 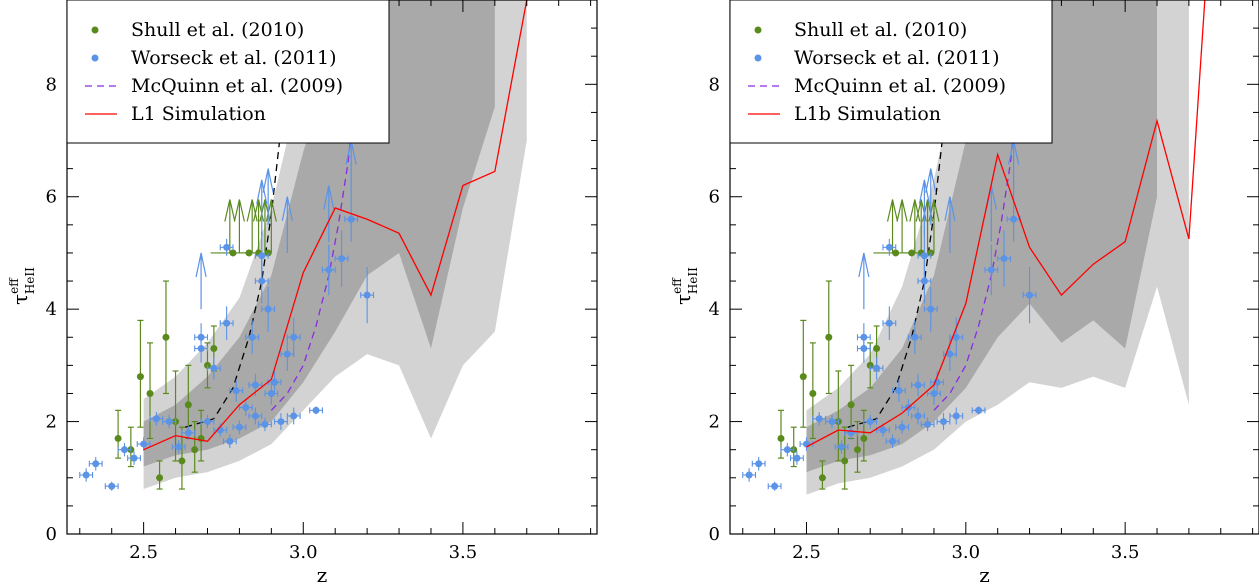 What do you see at coordinates (51, 422) in the screenshot?
I see `y-tick-label: 2` at bounding box center [51, 422].